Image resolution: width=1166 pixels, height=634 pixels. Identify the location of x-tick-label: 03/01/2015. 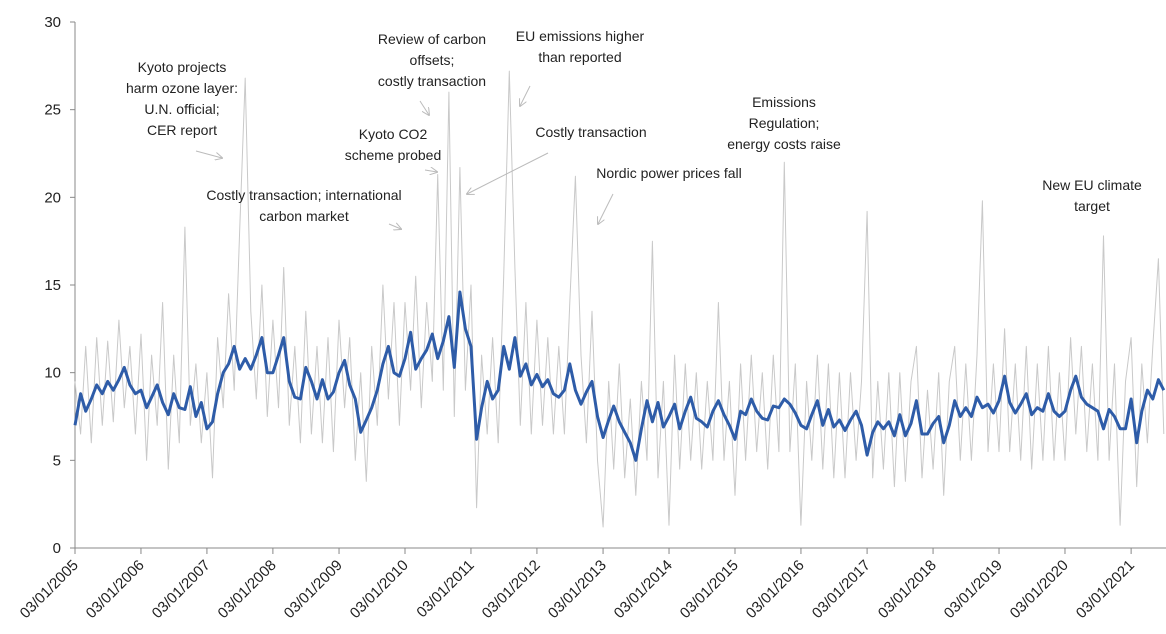
(709, 589).